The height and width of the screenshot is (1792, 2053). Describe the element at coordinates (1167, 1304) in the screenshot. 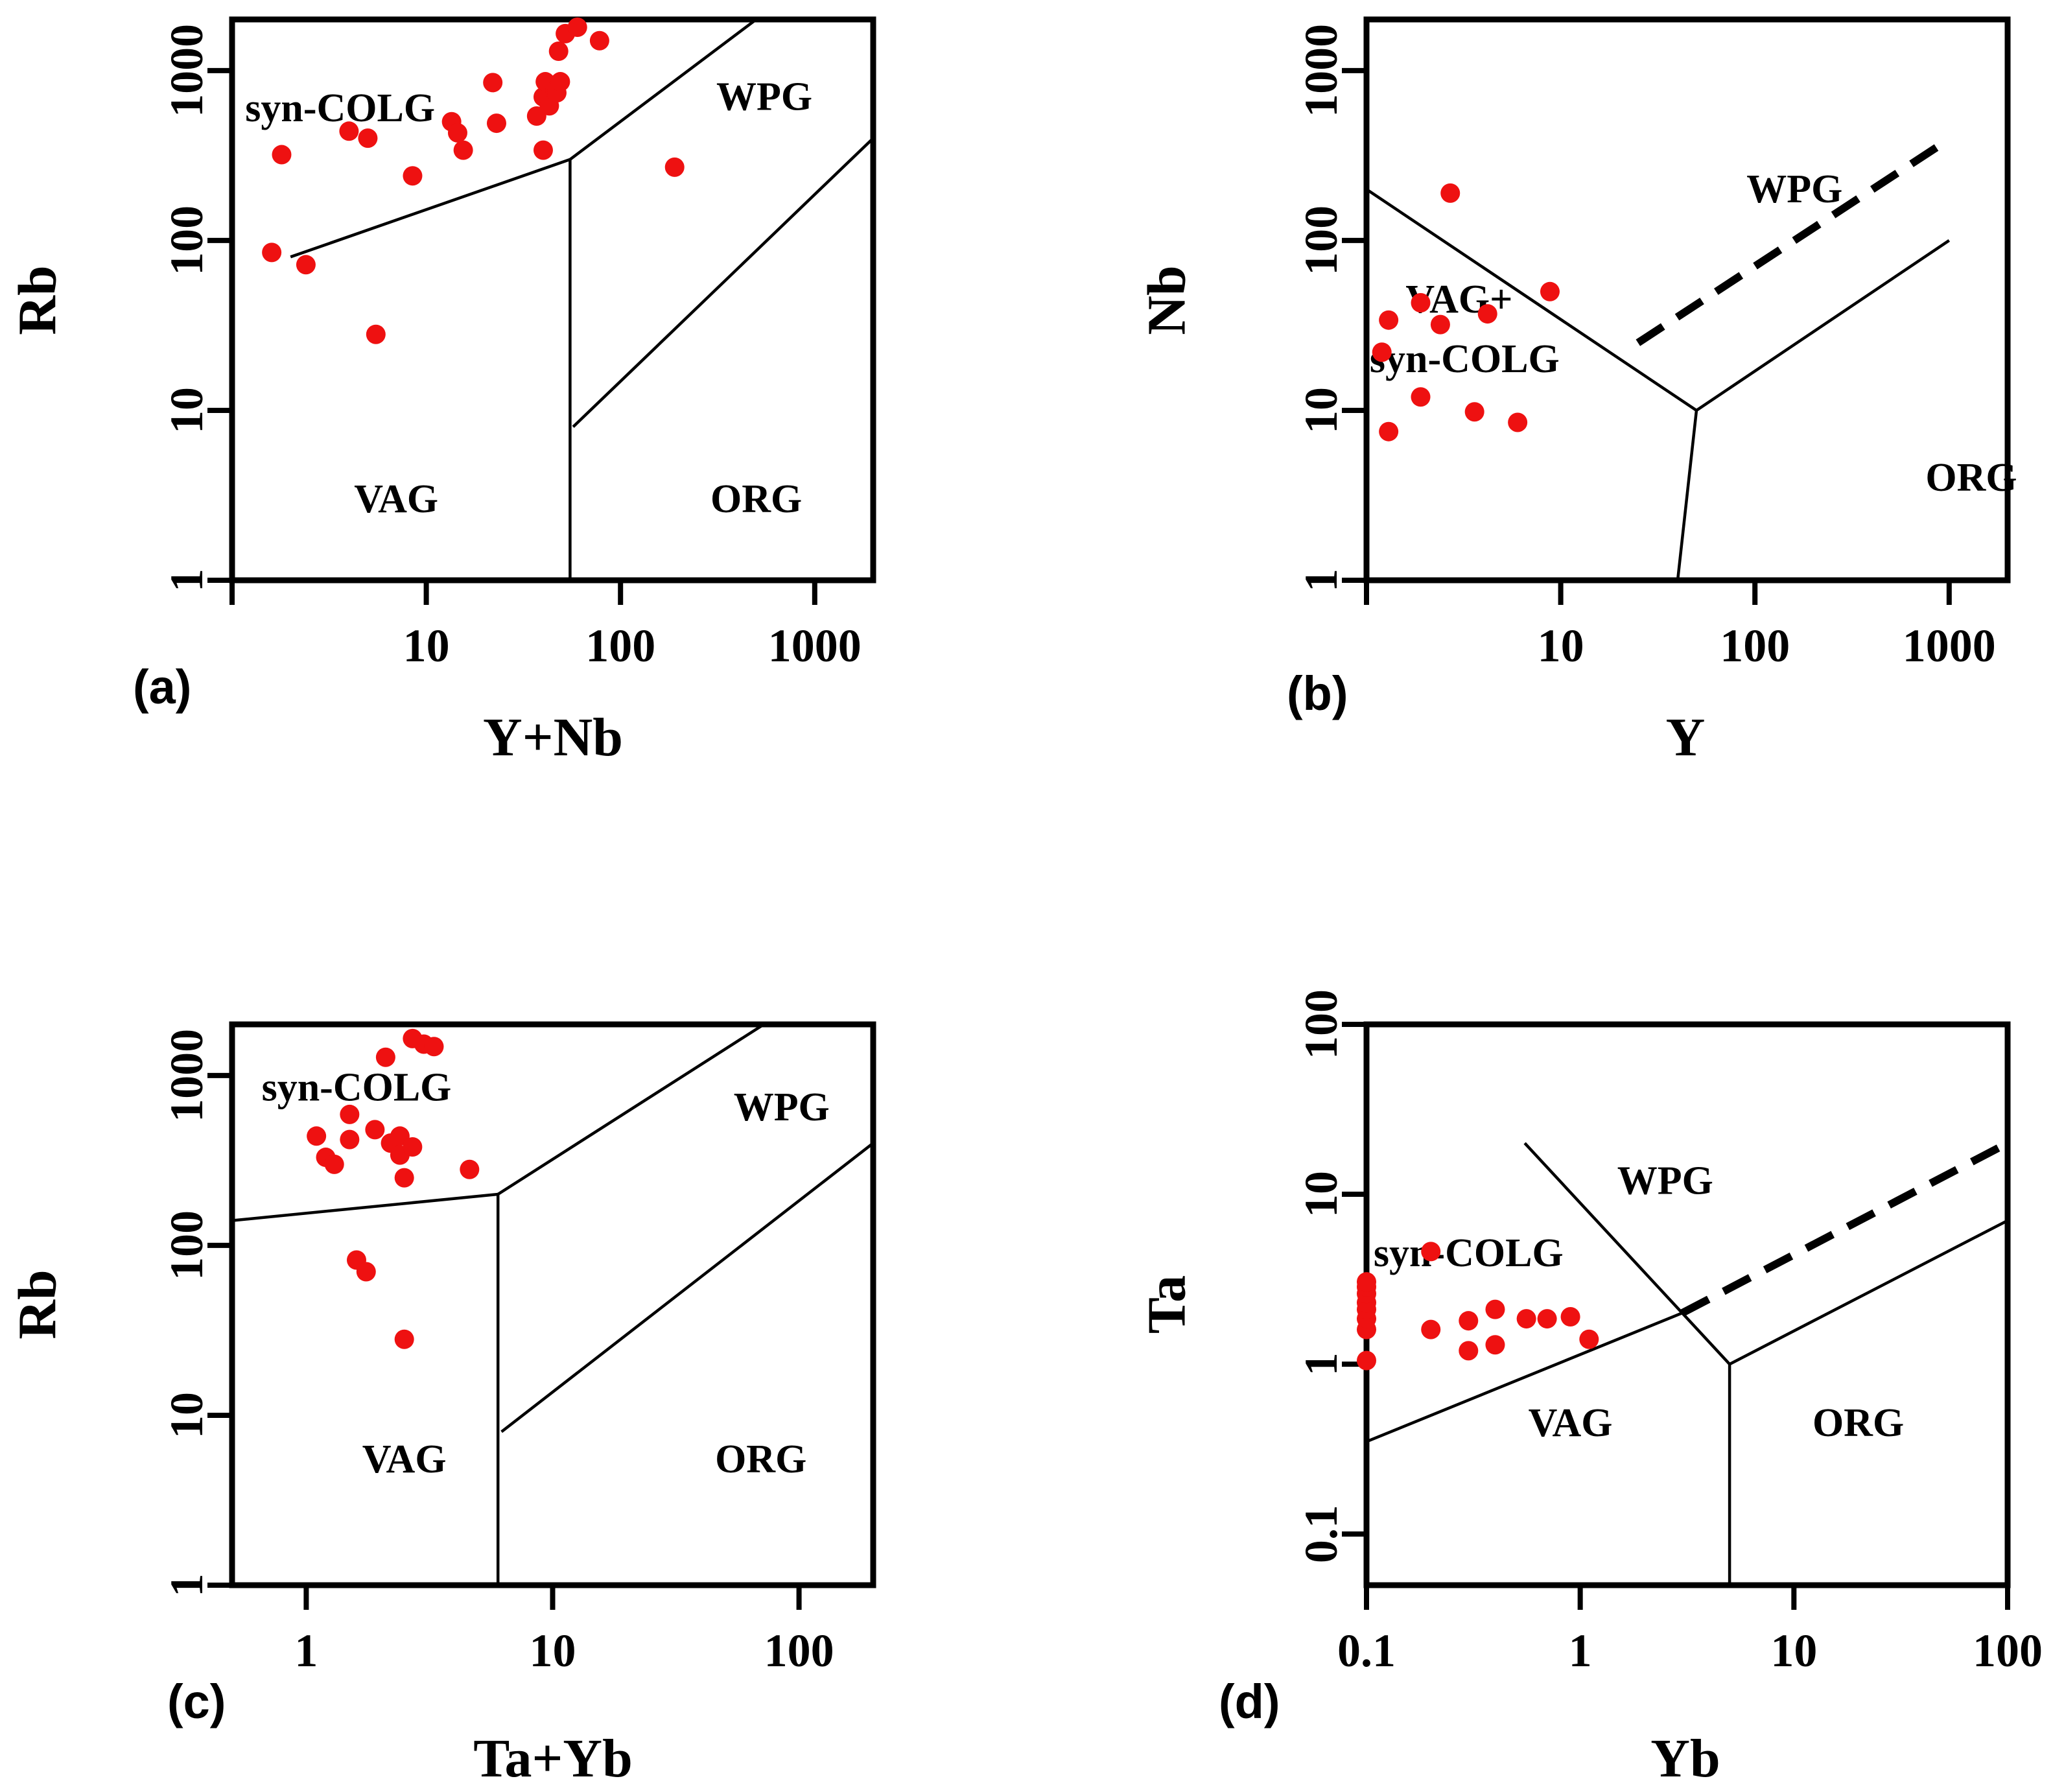

I see `y-axis-title: Ta` at that location.